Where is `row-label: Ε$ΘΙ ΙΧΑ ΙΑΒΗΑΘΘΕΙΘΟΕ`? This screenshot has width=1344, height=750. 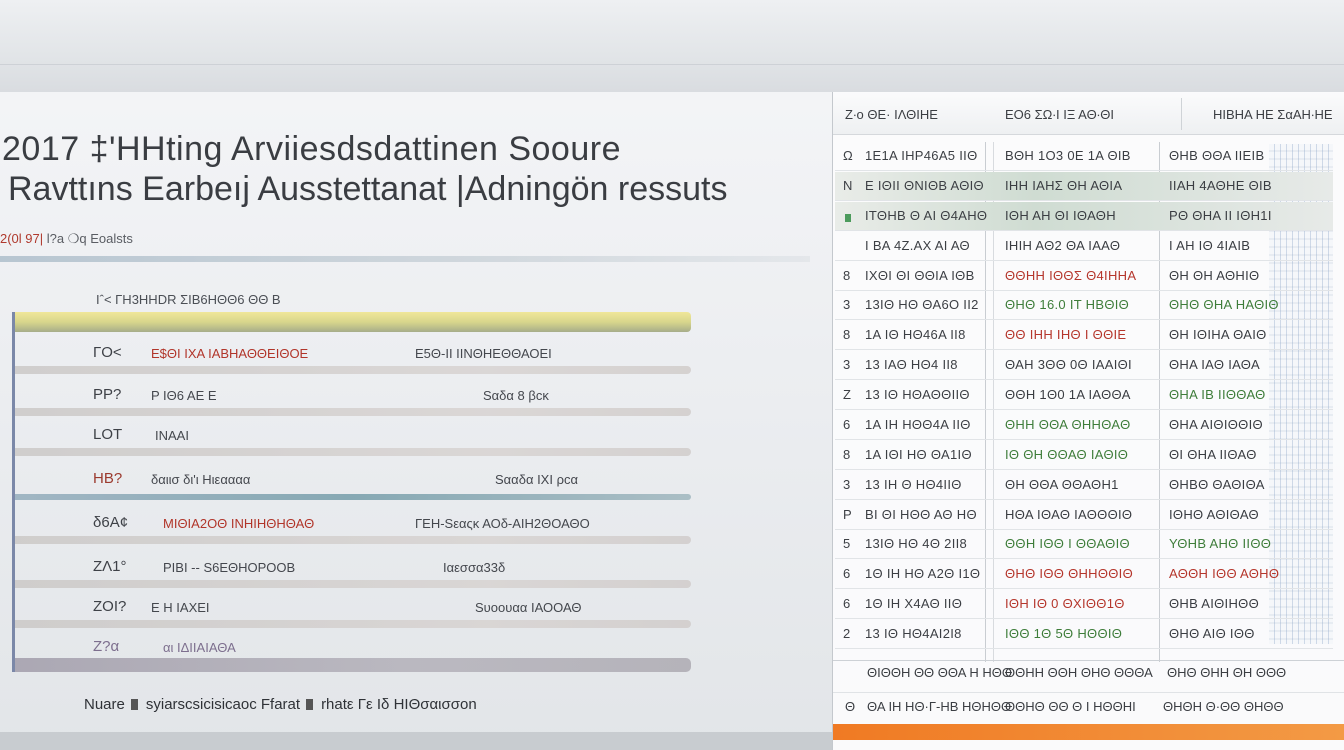 row-label: Ε$ΘΙ ΙΧΑ ΙΑΒΗΑΘΘΕΙΘΟΕ is located at coordinates (230, 353).